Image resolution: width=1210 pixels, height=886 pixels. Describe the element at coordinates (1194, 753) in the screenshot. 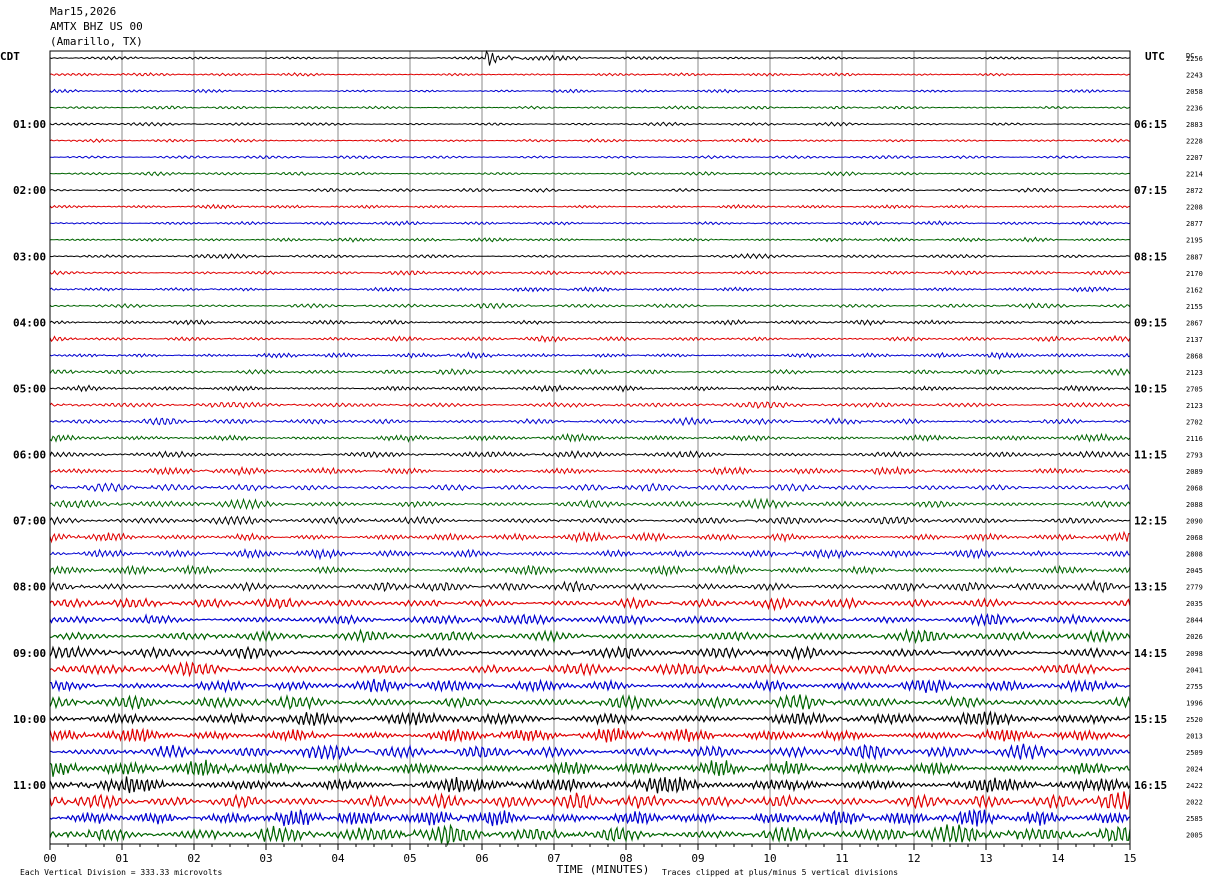

I see `dc-offset-label: 2509` at that location.